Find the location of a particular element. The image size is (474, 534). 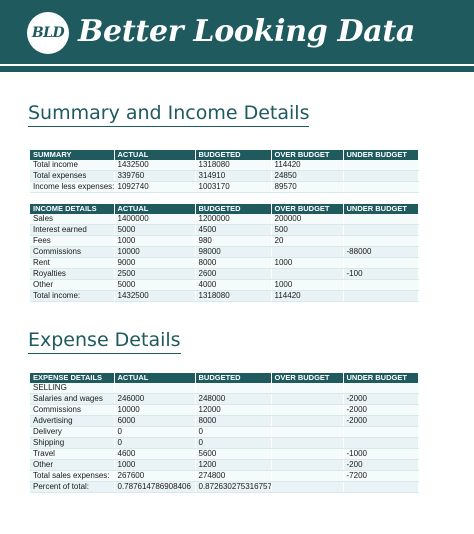

column-header: EXPENSE DETAILS is located at coordinates (72, 378).